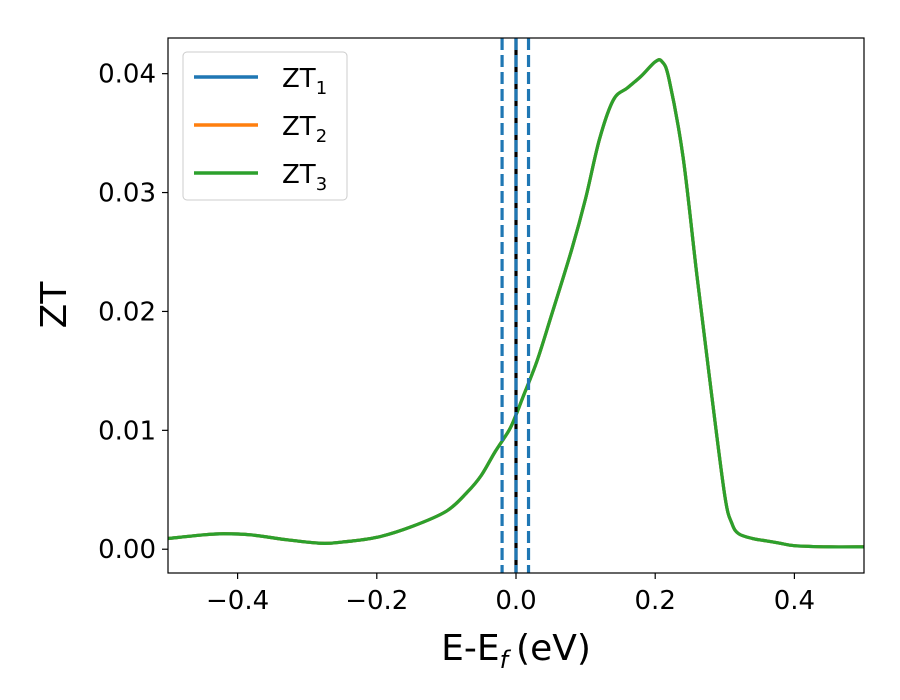 Image resolution: width=900 pixels, height=700 pixels. I want to click on x-axis-label-unit: (eV), so click(553, 648).